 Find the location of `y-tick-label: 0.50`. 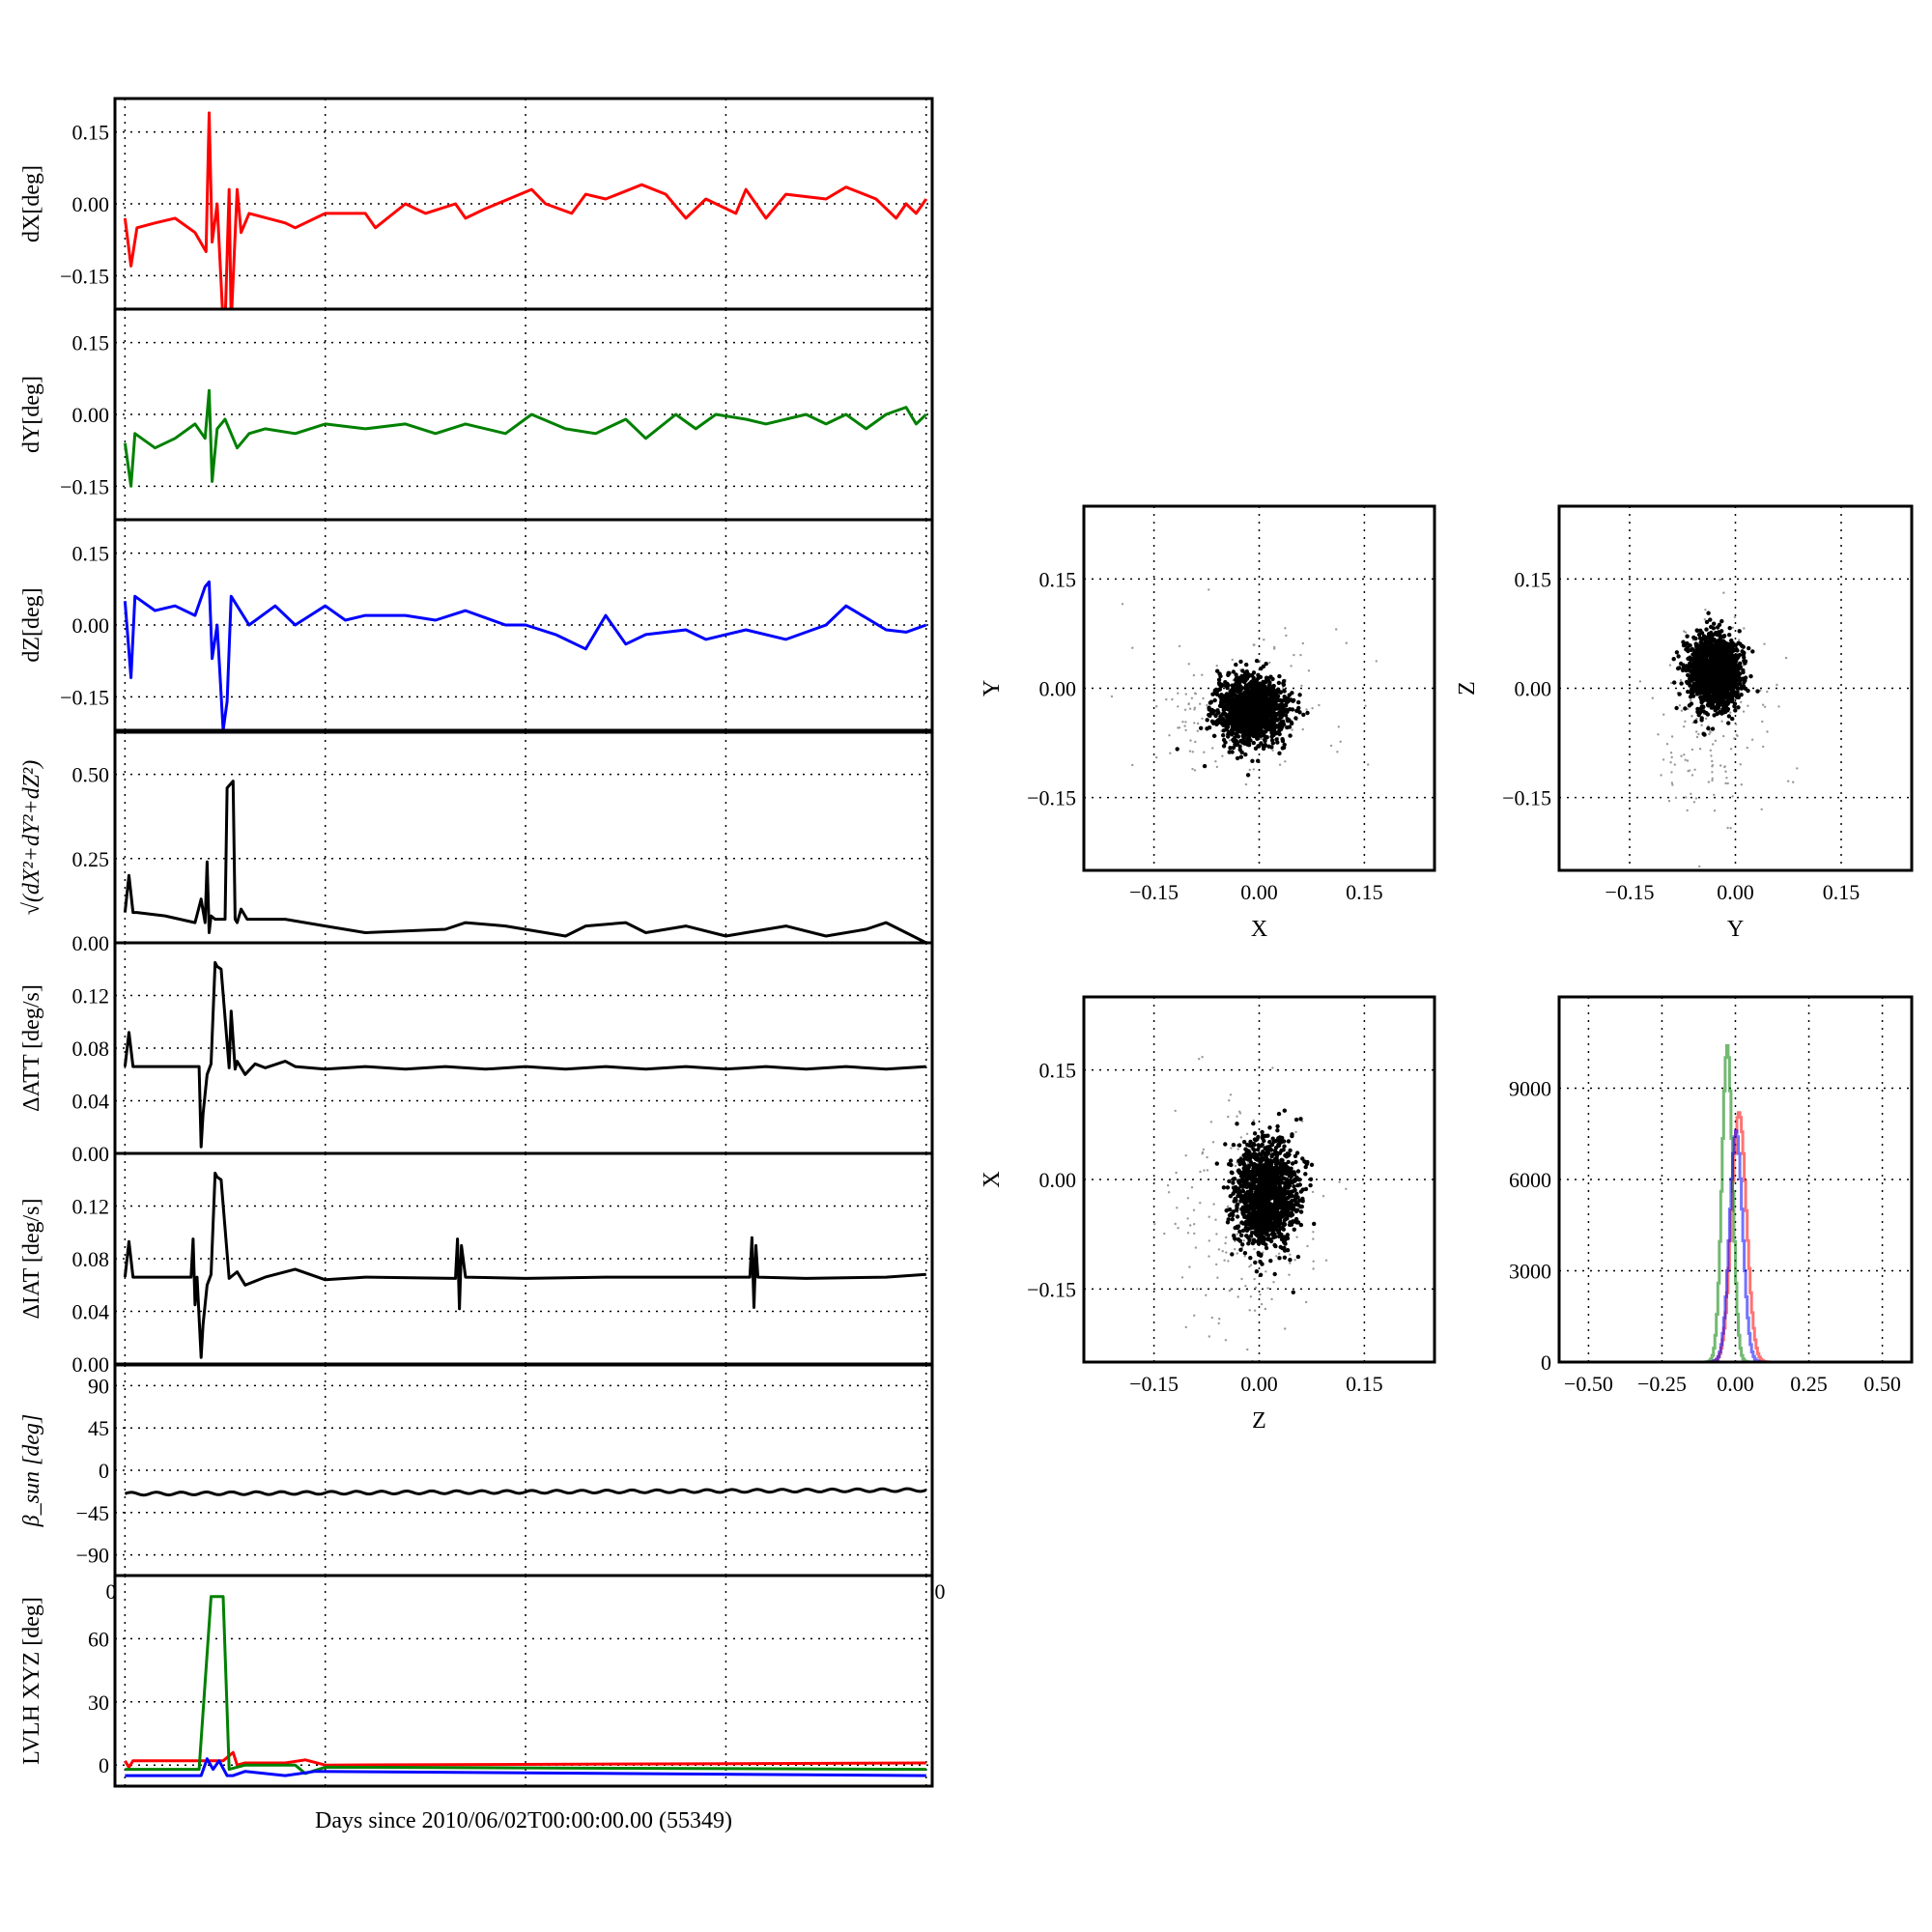

y-tick-label: 0.50 is located at coordinates (91, 775).